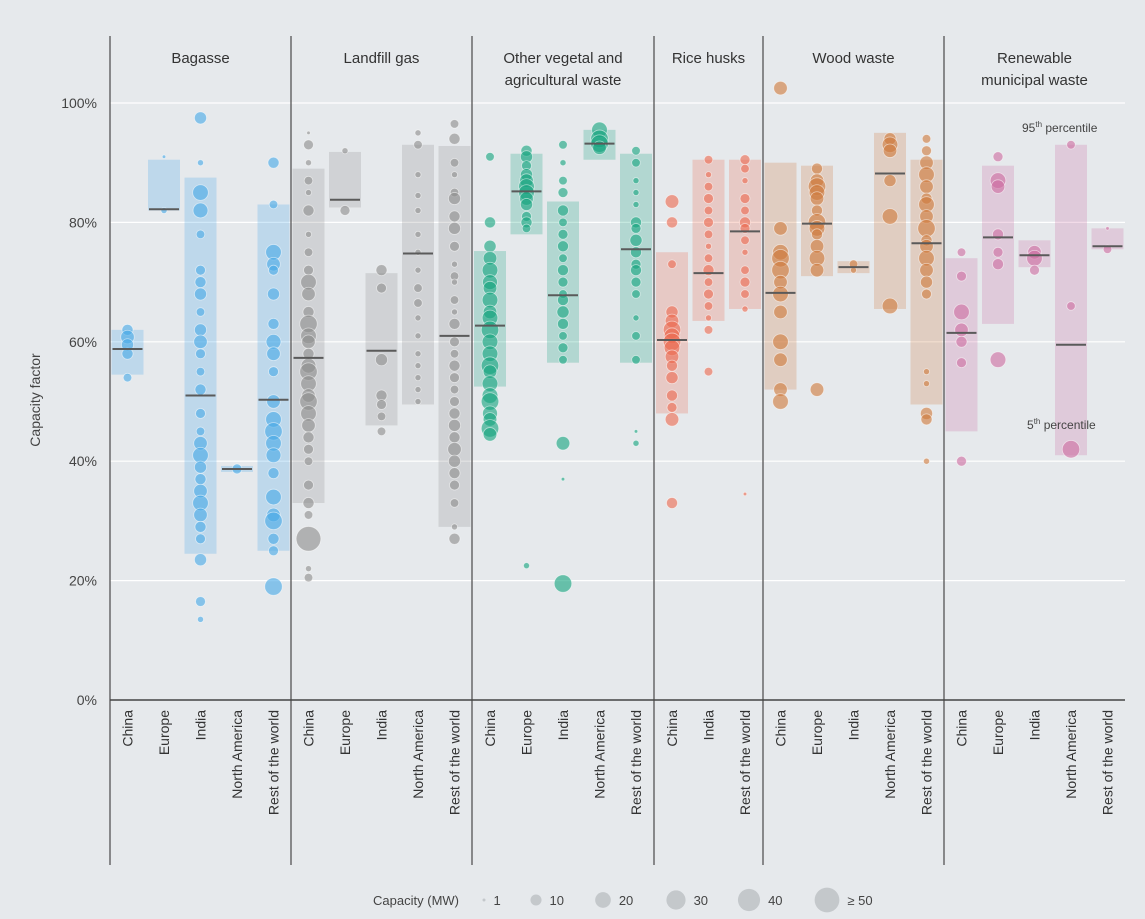  What do you see at coordinates (708, 432) in the screenshot?
I see `group-rice-husks: Rice husks China India Rest of the world` at bounding box center [708, 432].